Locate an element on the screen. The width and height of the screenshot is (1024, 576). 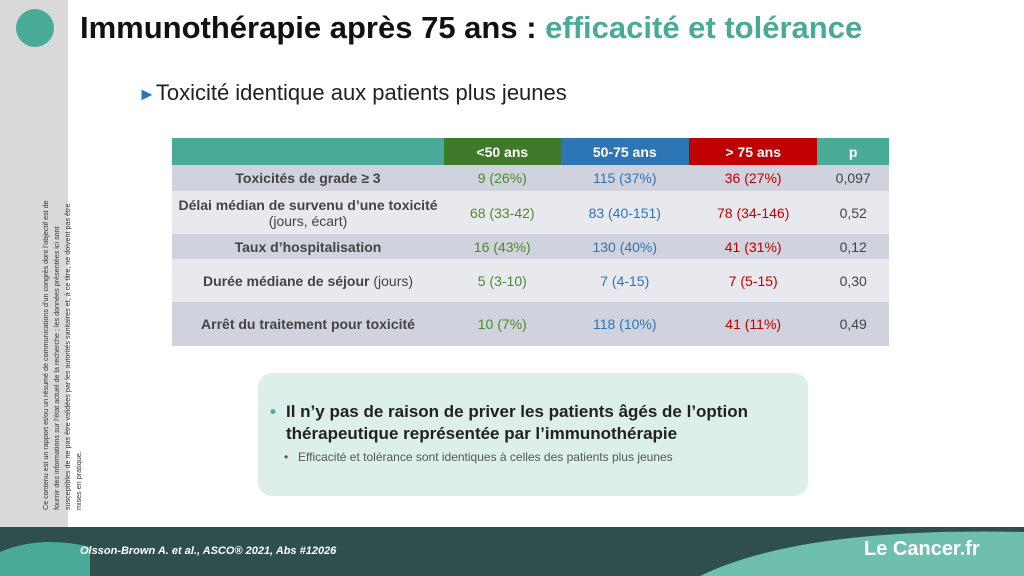
table-cell: 0,49 is located at coordinates (853, 324).